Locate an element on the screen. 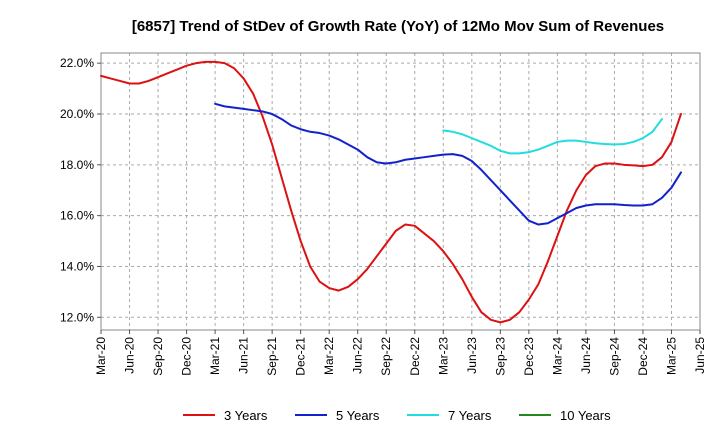 Image resolution: width=720 pixels, height=440 pixels. x-tick-label: Dec-21 is located at coordinates (301, 356).